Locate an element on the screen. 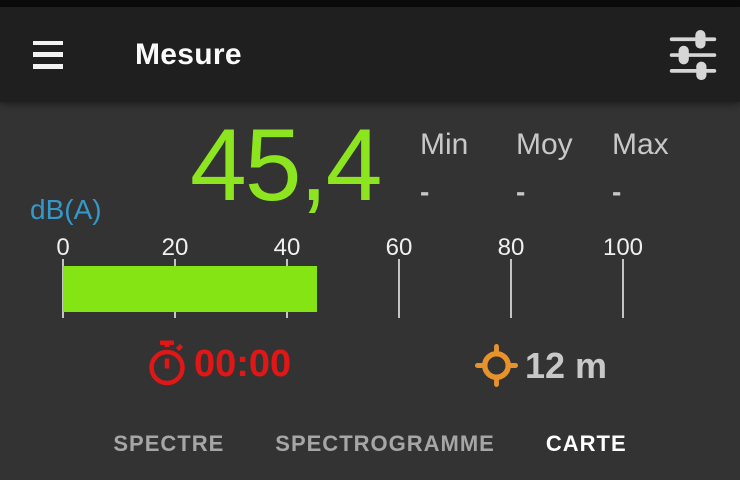 This screenshot has height=480, width=740. tick-label: 40 is located at coordinates (287, 247).